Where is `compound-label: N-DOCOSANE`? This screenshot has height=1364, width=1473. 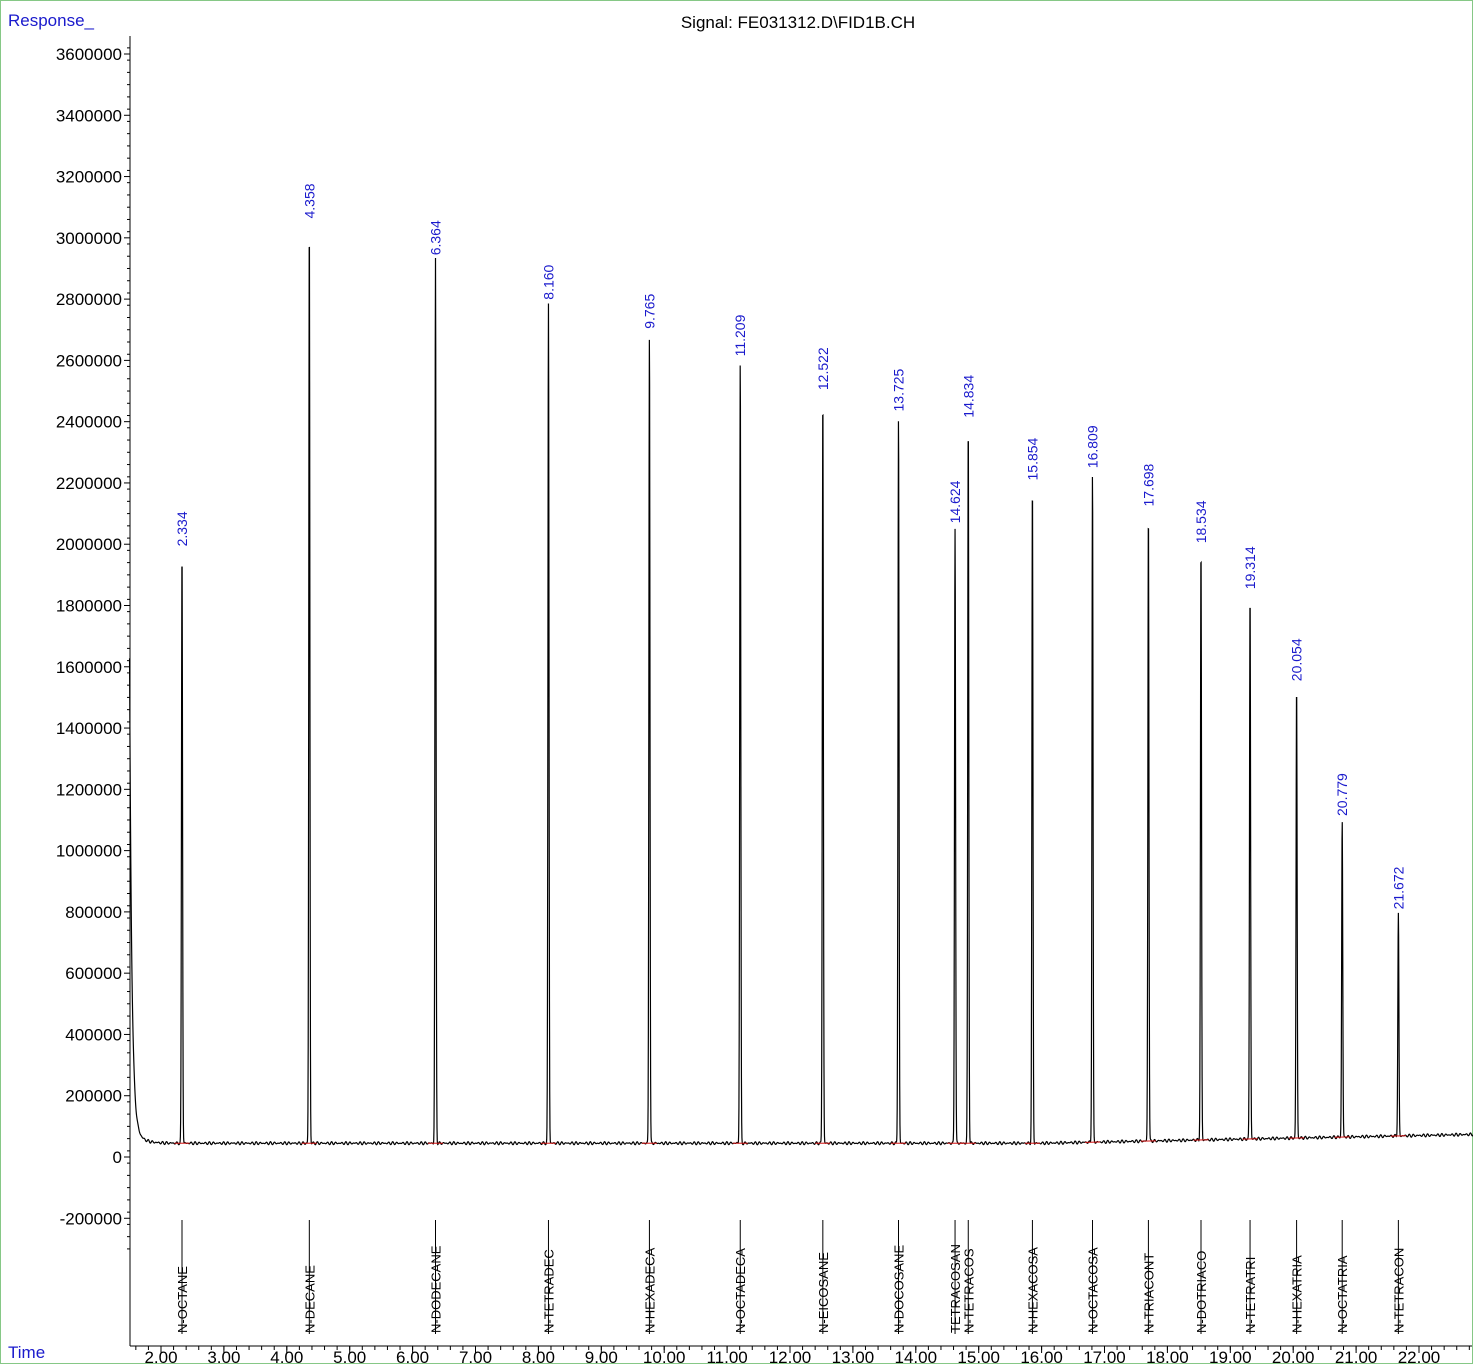 compound-label: N-DOCOSANE is located at coordinates (899, 1289).